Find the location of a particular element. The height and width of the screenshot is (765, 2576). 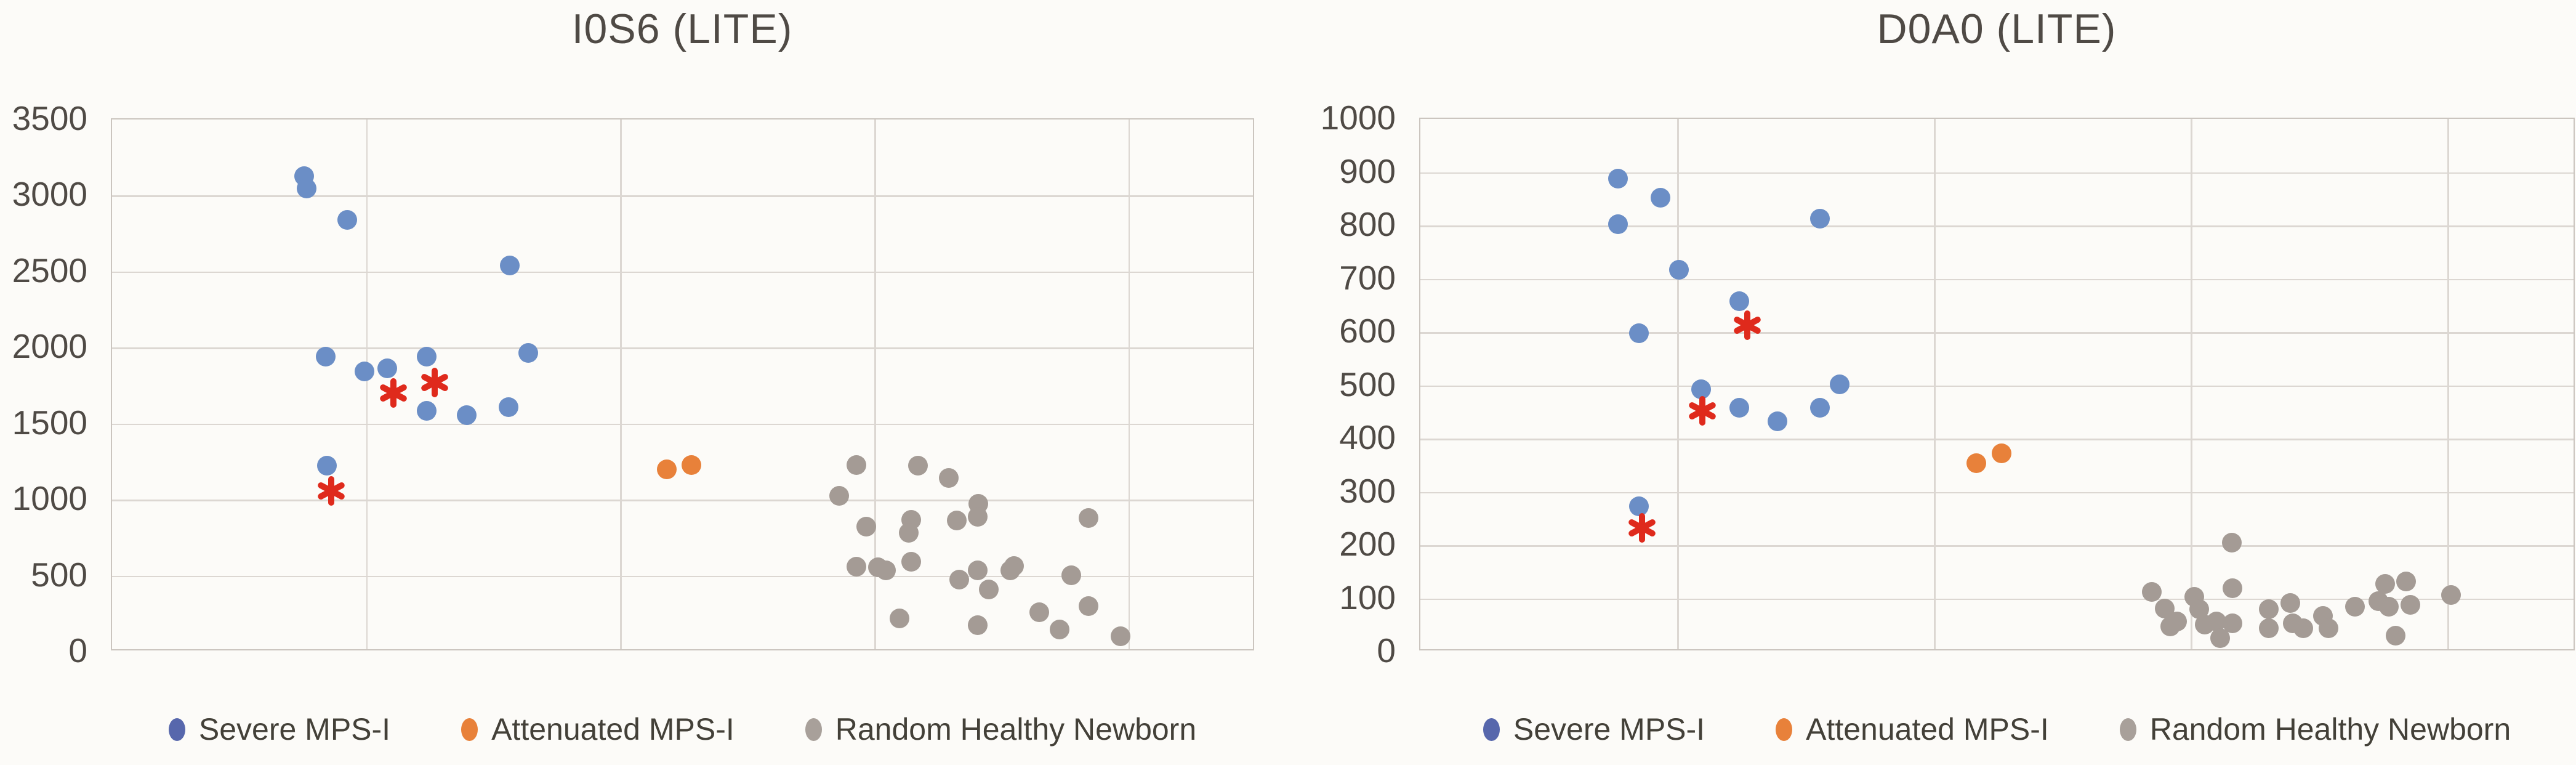

y-tick-label: 600 is located at coordinates (1367, 331).